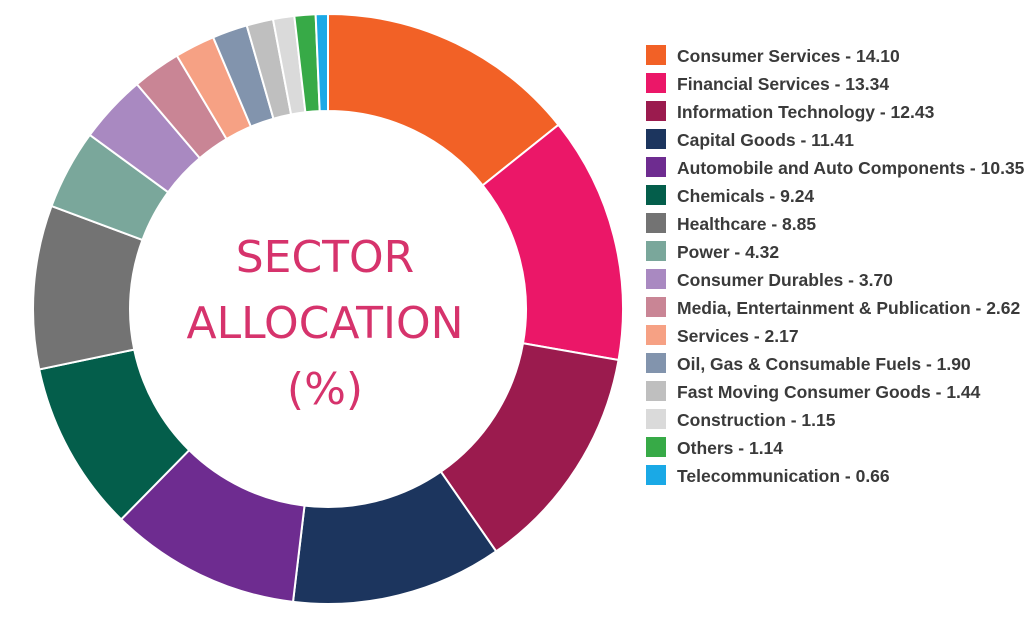 Image resolution: width=1031 pixels, height=628 pixels. I want to click on center-title-line3: (%), so click(325, 389).